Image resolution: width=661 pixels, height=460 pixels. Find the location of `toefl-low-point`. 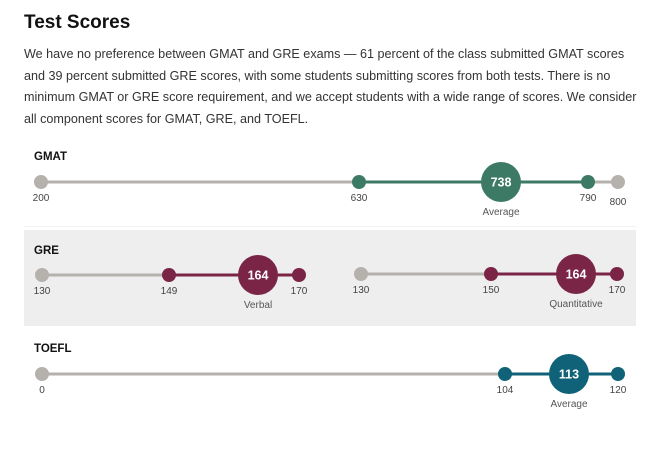

toefl-low-point is located at coordinates (505, 374).